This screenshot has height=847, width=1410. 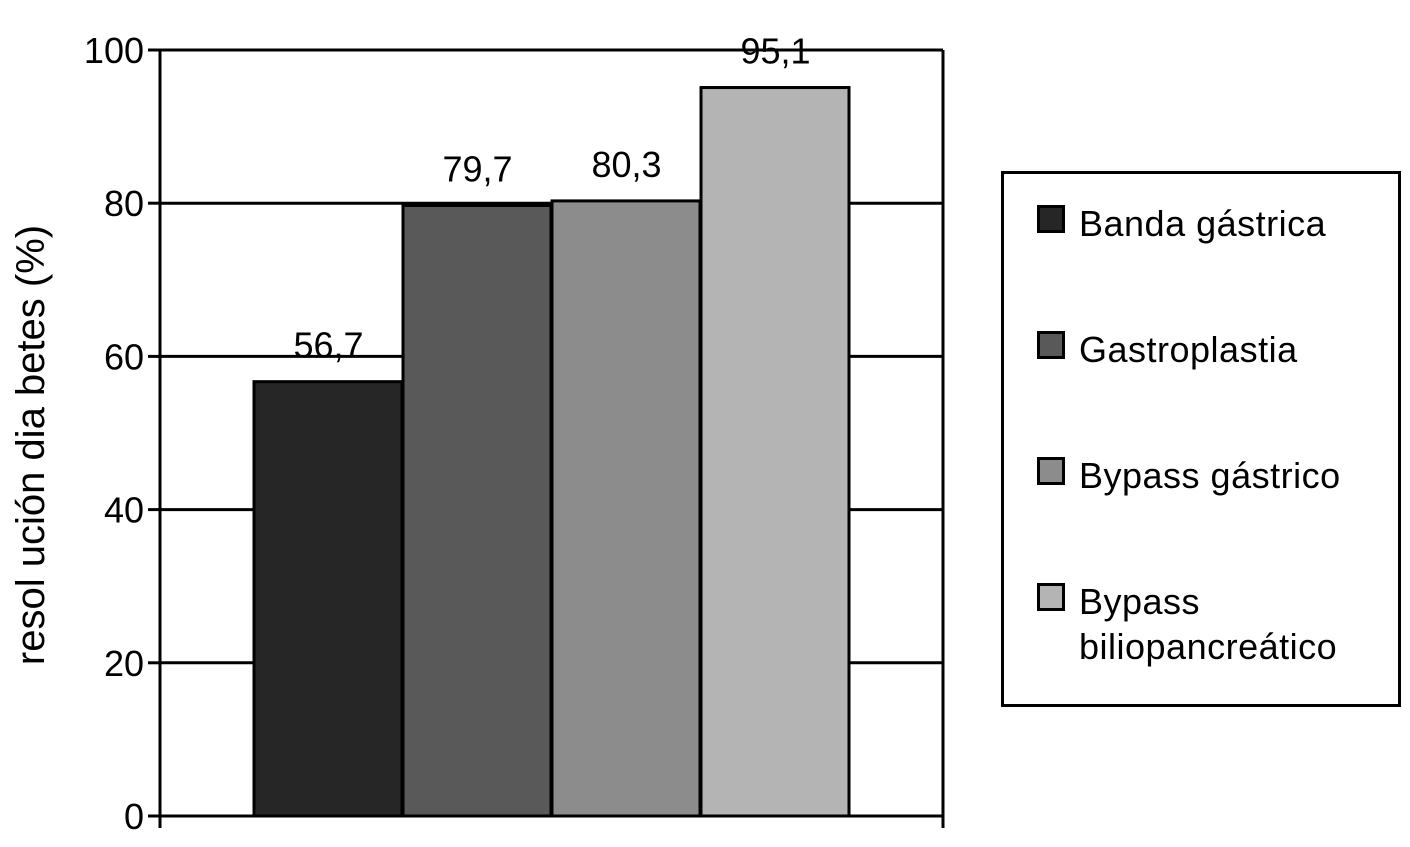 What do you see at coordinates (328, 345) in the screenshot?
I see `data-label: 56,7` at bounding box center [328, 345].